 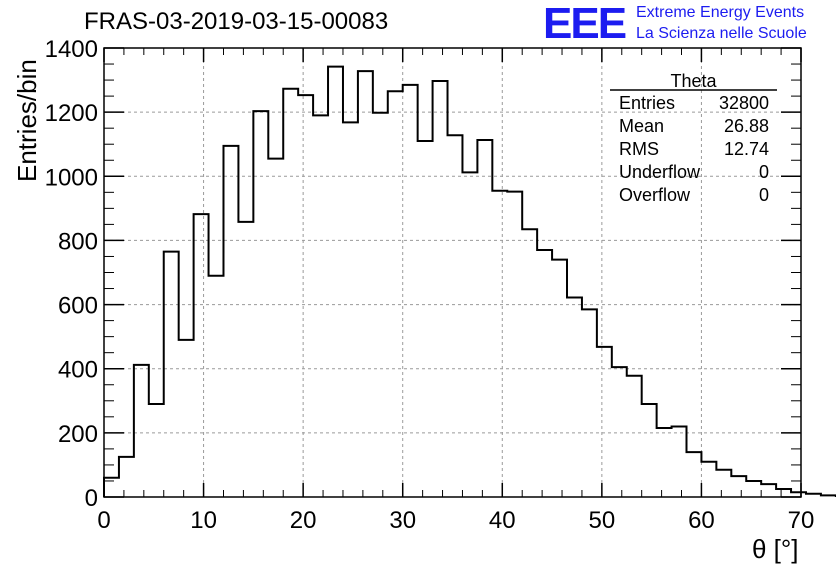 What do you see at coordinates (236, 21) in the screenshot?
I see `page-title: FRAS-03-2019-03-15-00083` at bounding box center [236, 21].